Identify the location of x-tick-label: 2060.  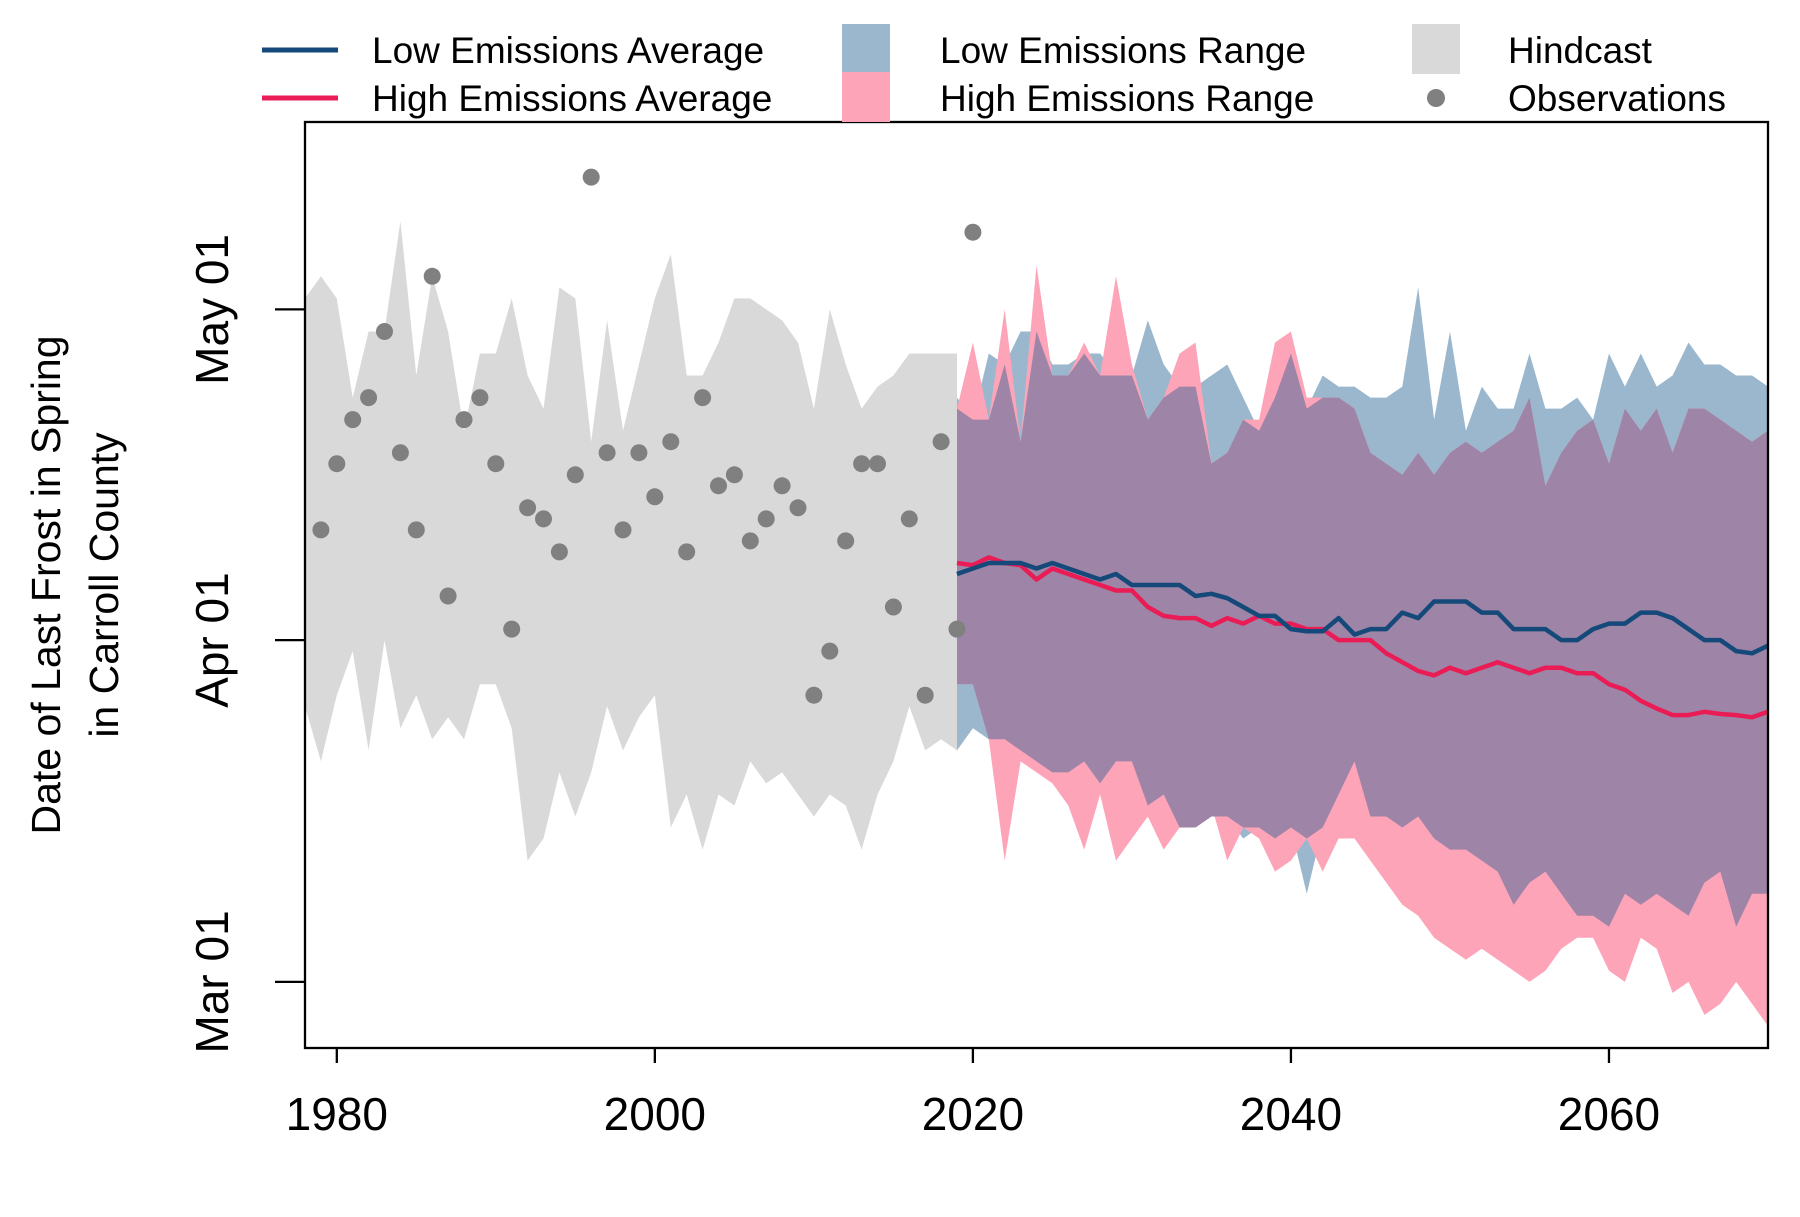
(1609, 1114).